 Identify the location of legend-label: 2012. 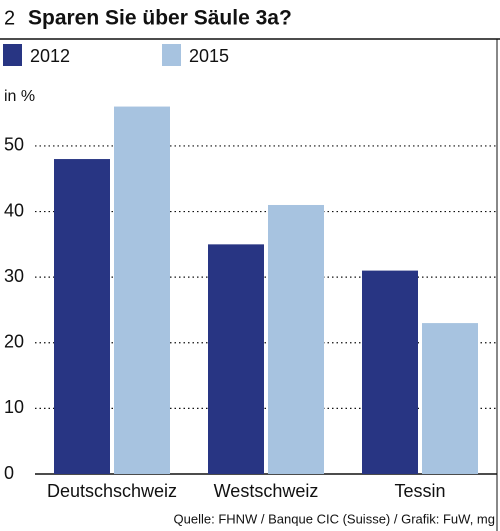
(50, 56).